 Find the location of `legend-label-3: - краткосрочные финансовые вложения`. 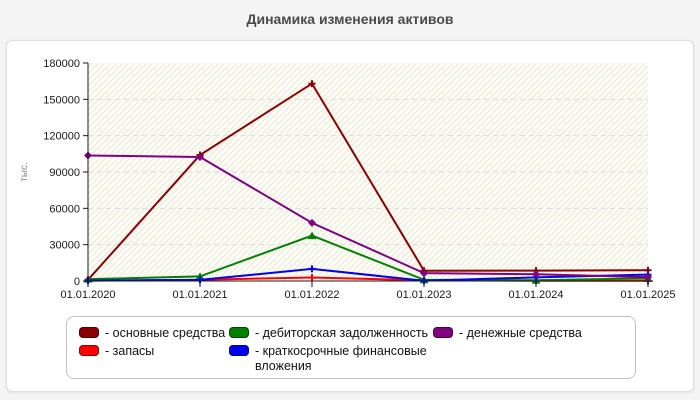

legend-label-3: - краткосрочные финансовые вложения is located at coordinates (341, 358).